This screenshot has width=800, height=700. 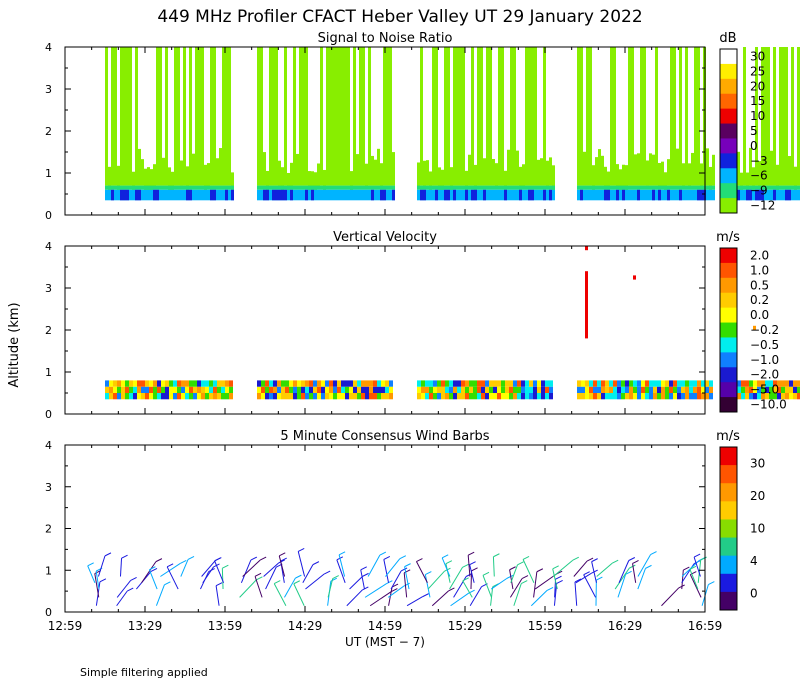 I want to click on y-tick-label: 4, so click(x=48, y=445).